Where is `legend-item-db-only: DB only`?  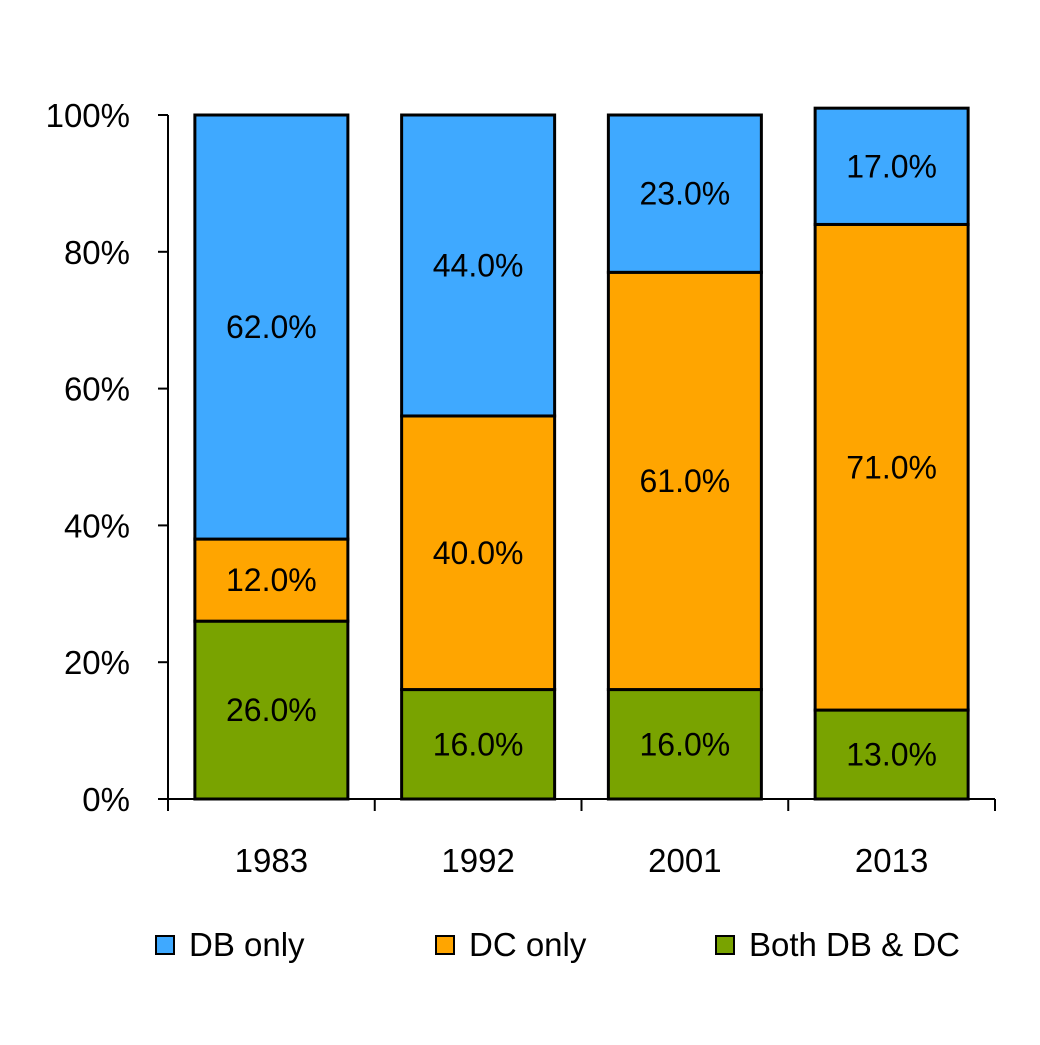
legend-item-db-only: DB only is located at coordinates (230, 945).